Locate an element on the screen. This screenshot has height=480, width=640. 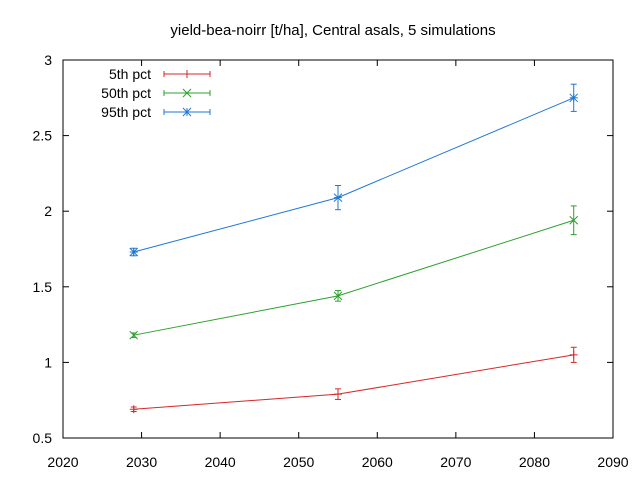
legend-entry: 5th pct is located at coordinates (160, 74).